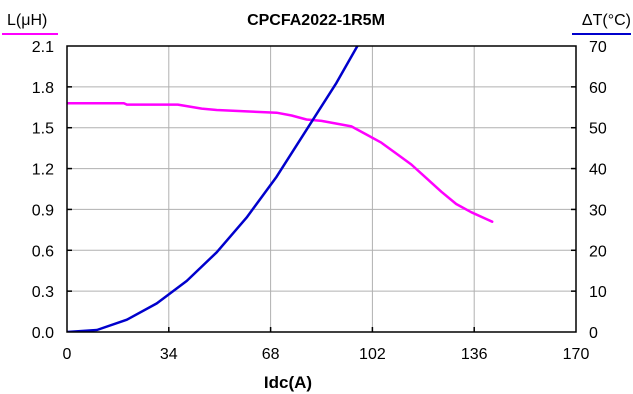 The width and height of the screenshot is (633, 394). I want to click on y-left-tick-label: 1.2, so click(43, 170).